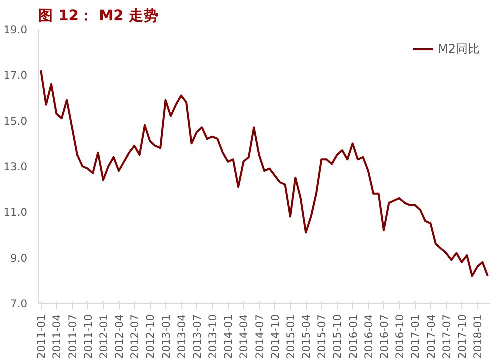 The height and width of the screenshot is (362, 500). What do you see at coordinates (431, 337) in the screenshot?
I see `x-tick-label: 2017-04` at bounding box center [431, 337].